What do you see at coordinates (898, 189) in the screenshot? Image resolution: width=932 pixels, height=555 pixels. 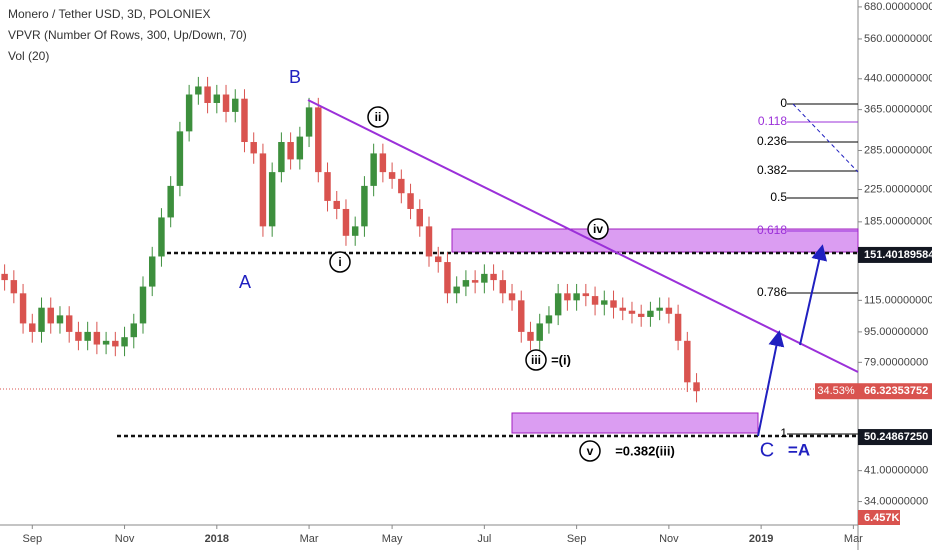 I see `y-tick-label: 225.00000000` at bounding box center [898, 189].